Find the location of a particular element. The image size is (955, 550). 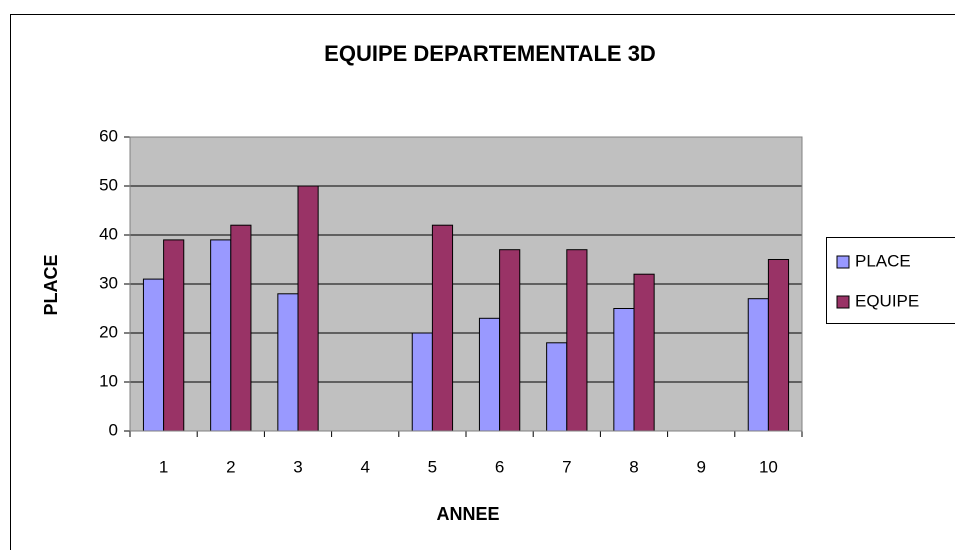

y-tick-label: 20 is located at coordinates (108, 331).